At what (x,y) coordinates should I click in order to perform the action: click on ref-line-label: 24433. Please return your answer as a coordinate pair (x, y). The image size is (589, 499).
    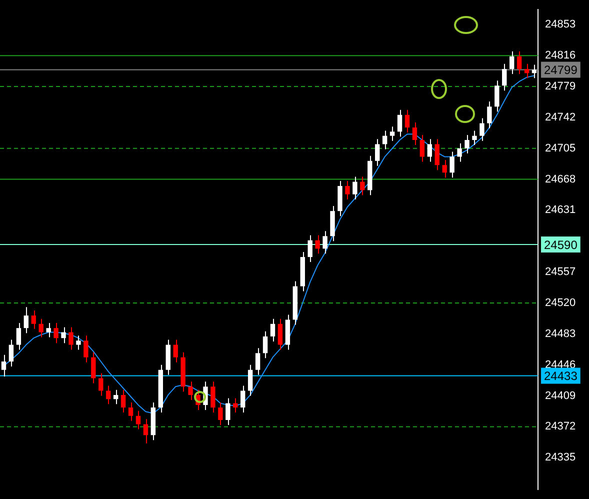
    Looking at the image, I should click on (561, 376).